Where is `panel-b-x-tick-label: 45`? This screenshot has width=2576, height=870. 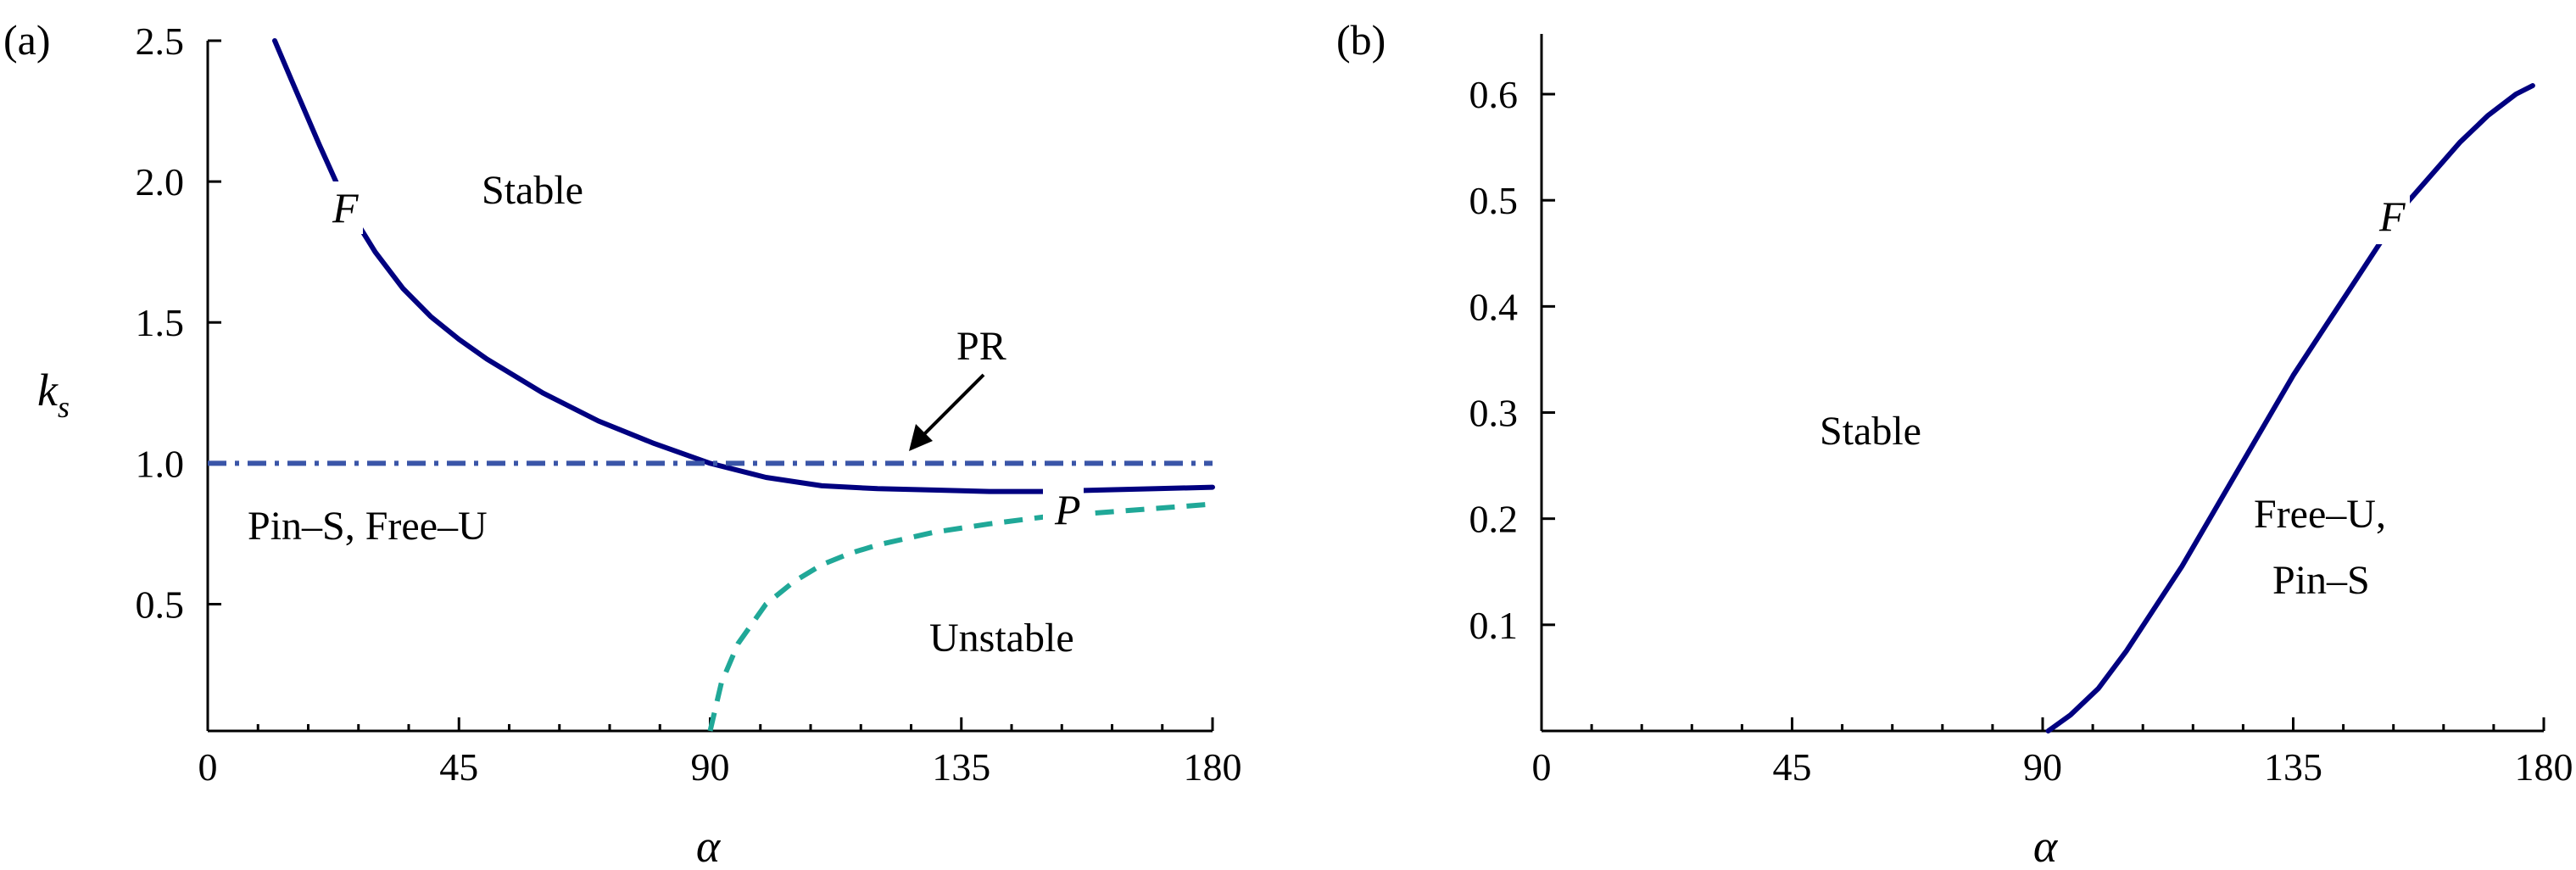 panel-b-x-tick-label: 45 is located at coordinates (1792, 767).